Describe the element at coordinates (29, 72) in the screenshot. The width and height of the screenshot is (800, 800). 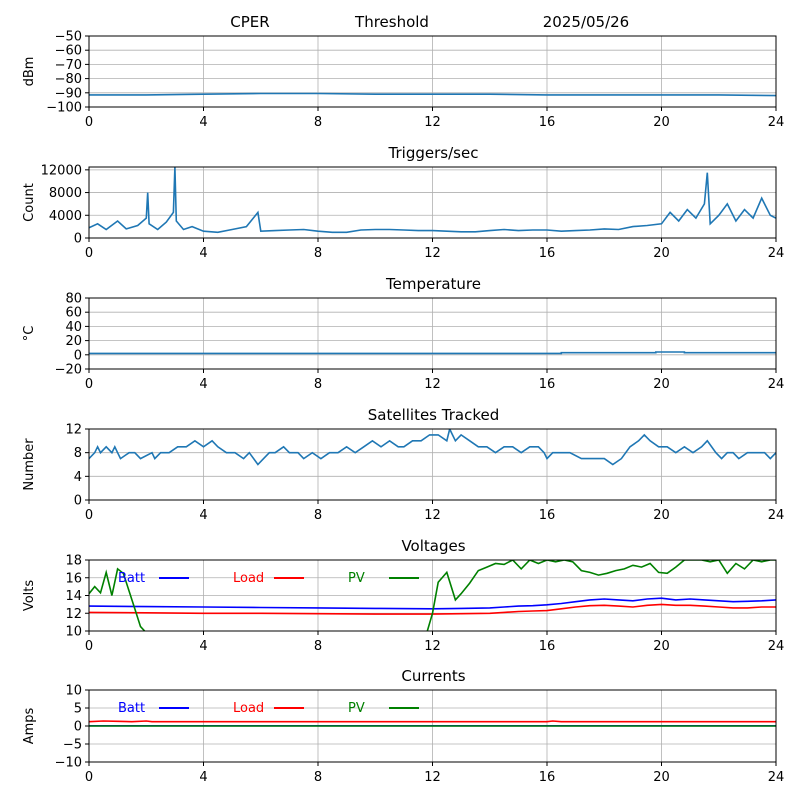
I see `y-axis-label: dBm` at that location.